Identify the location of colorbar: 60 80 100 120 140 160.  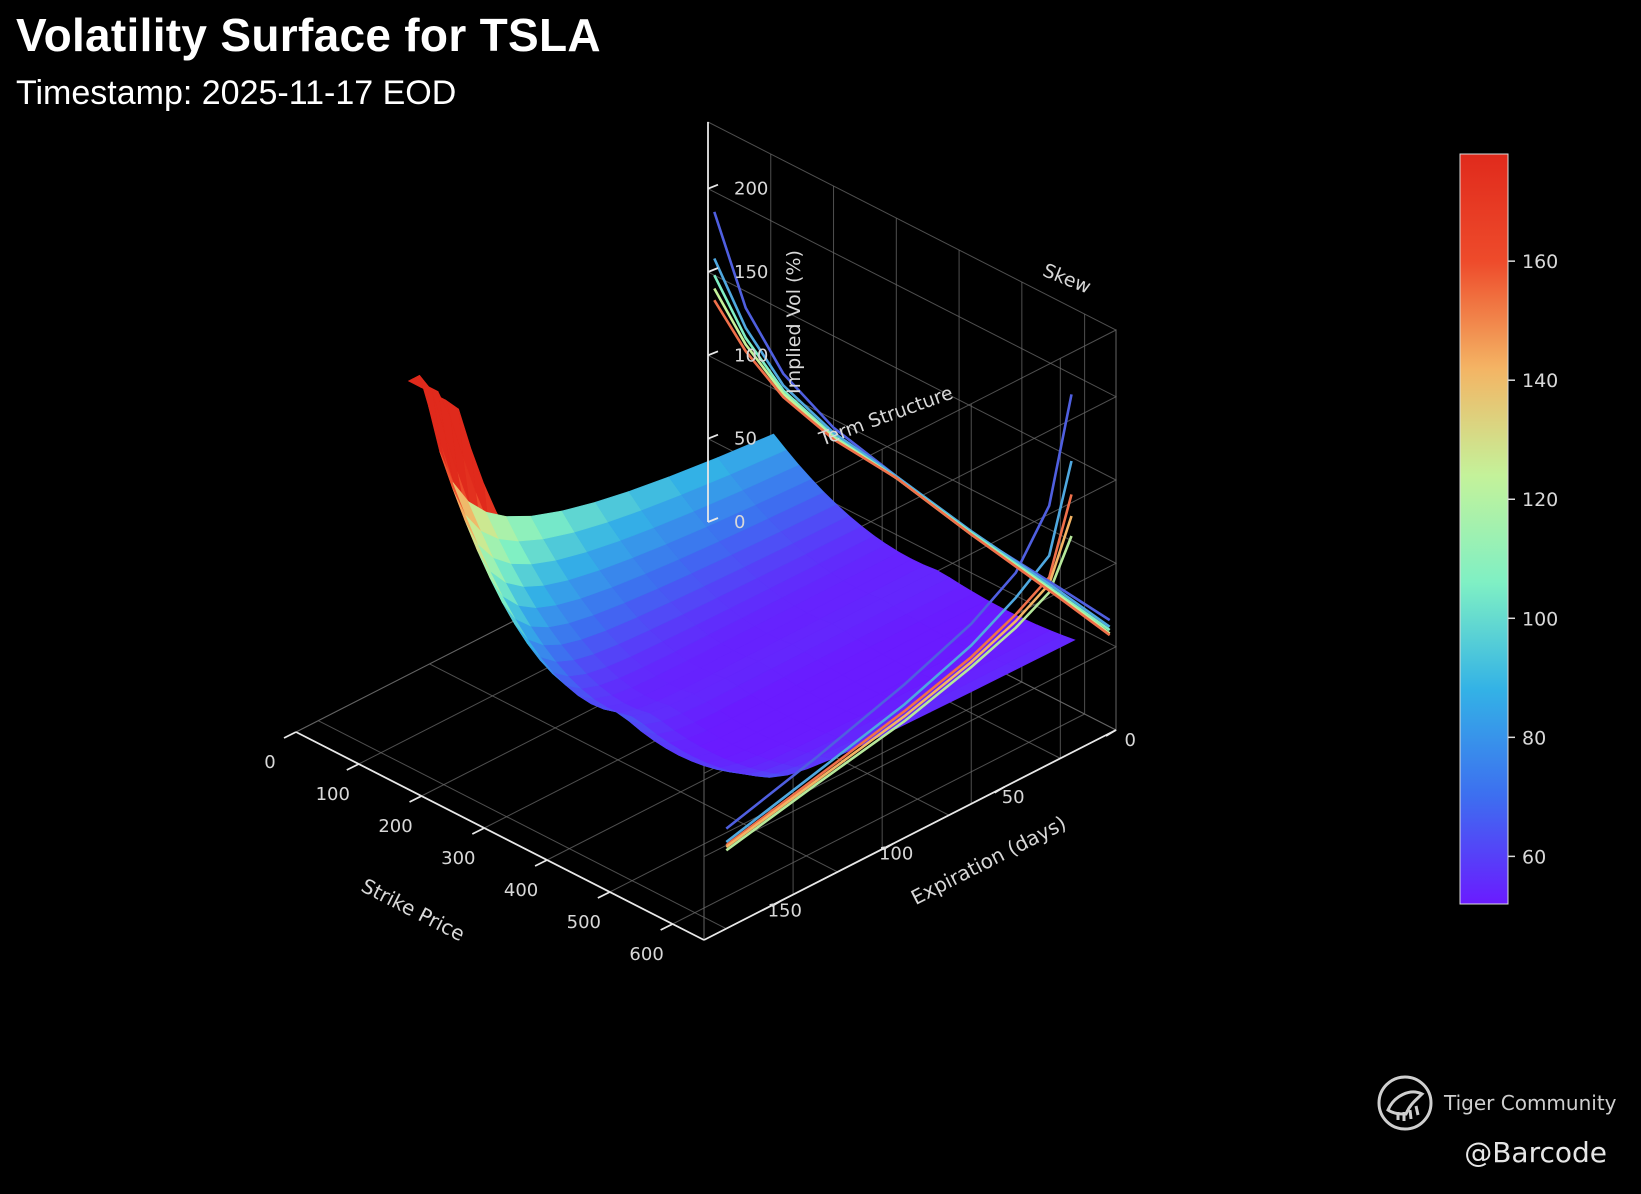
(1508, 529).